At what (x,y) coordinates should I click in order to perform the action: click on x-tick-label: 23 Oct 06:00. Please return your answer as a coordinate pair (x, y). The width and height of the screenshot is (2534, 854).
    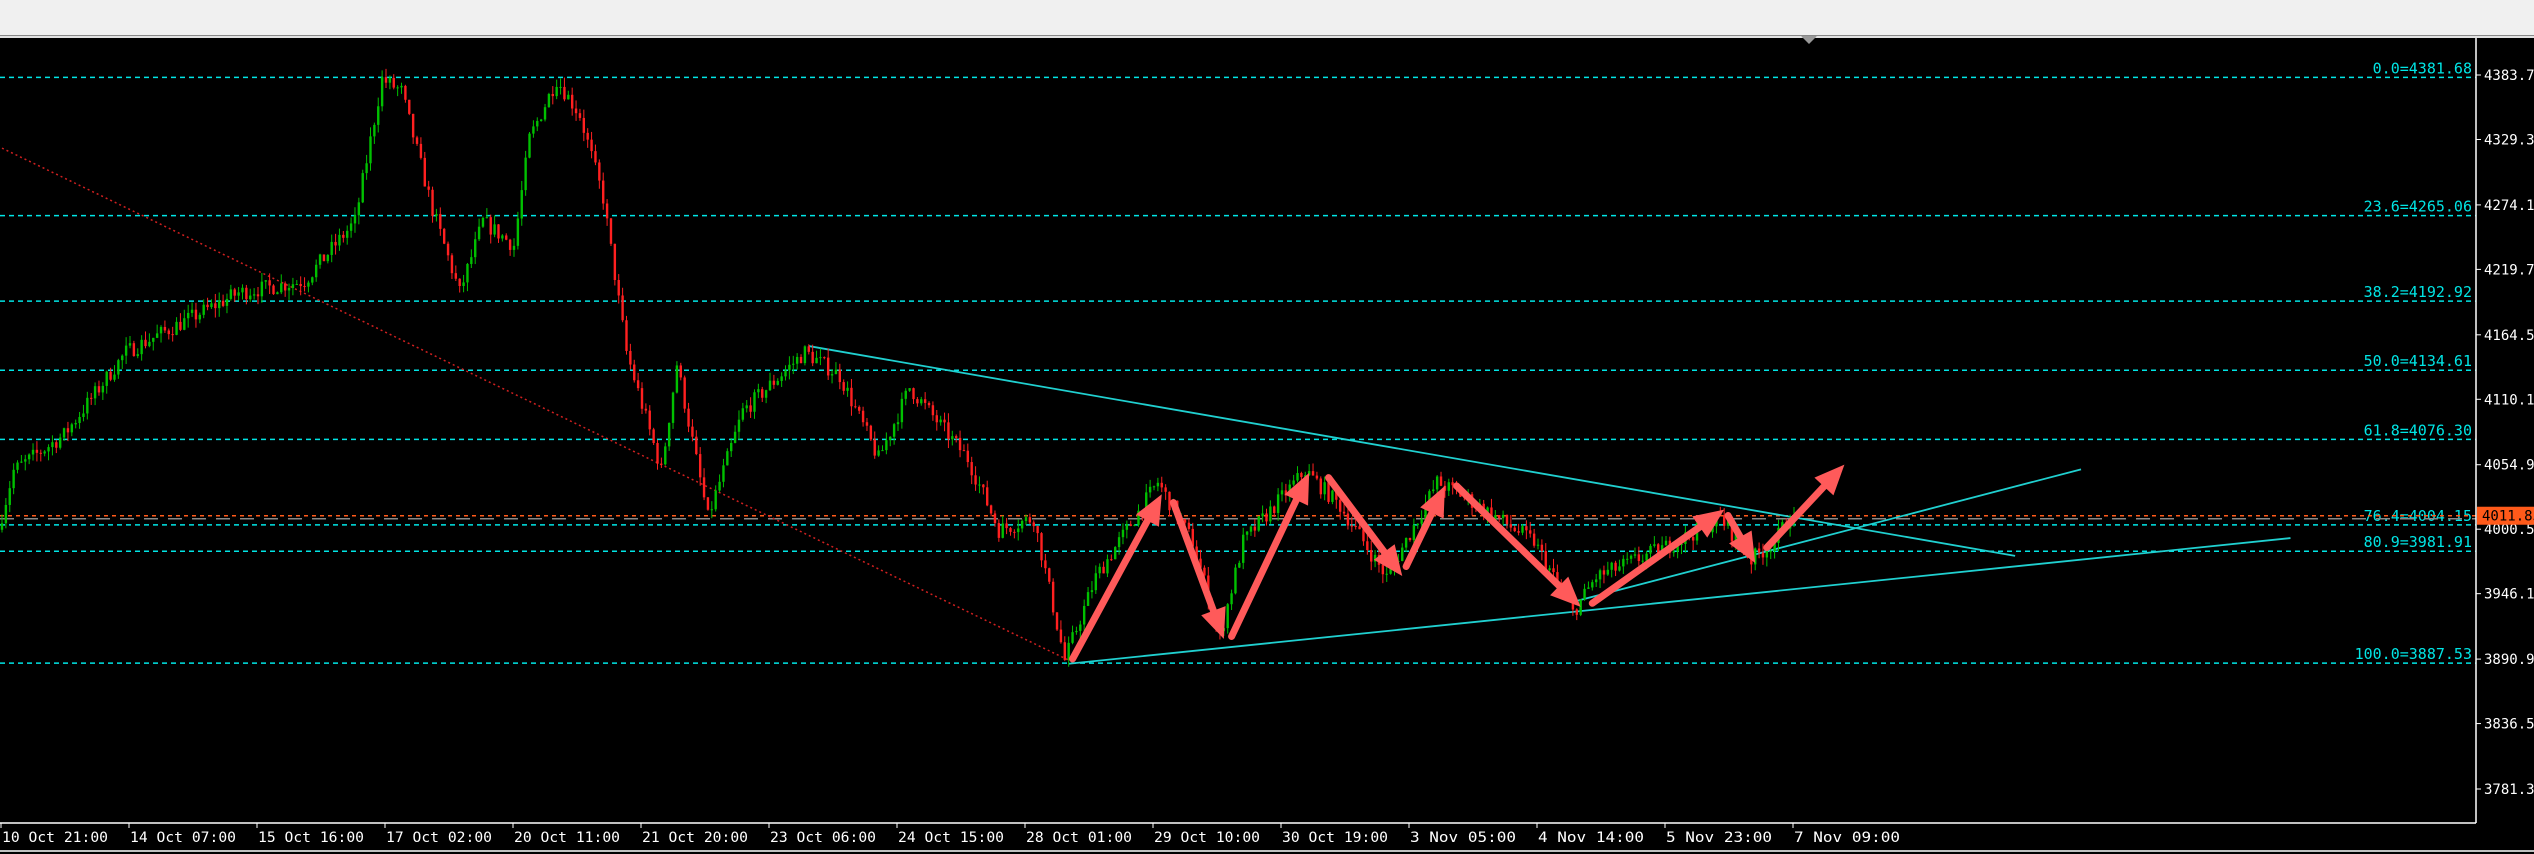
    Looking at the image, I should click on (823, 838).